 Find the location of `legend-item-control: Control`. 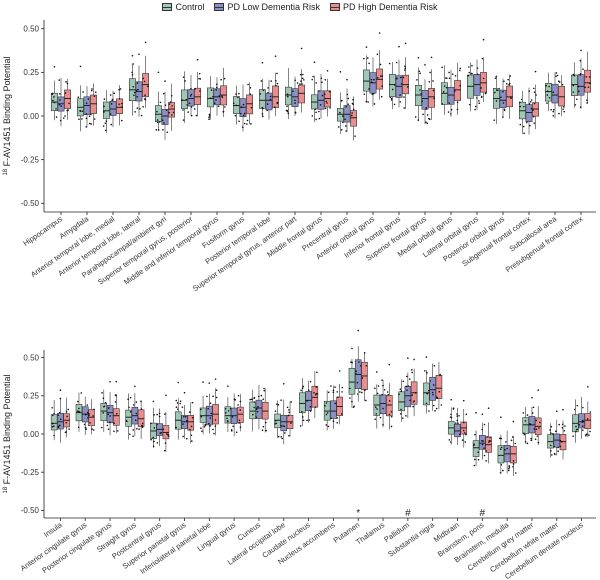

legend-item-control: Control is located at coordinates (183, 7).